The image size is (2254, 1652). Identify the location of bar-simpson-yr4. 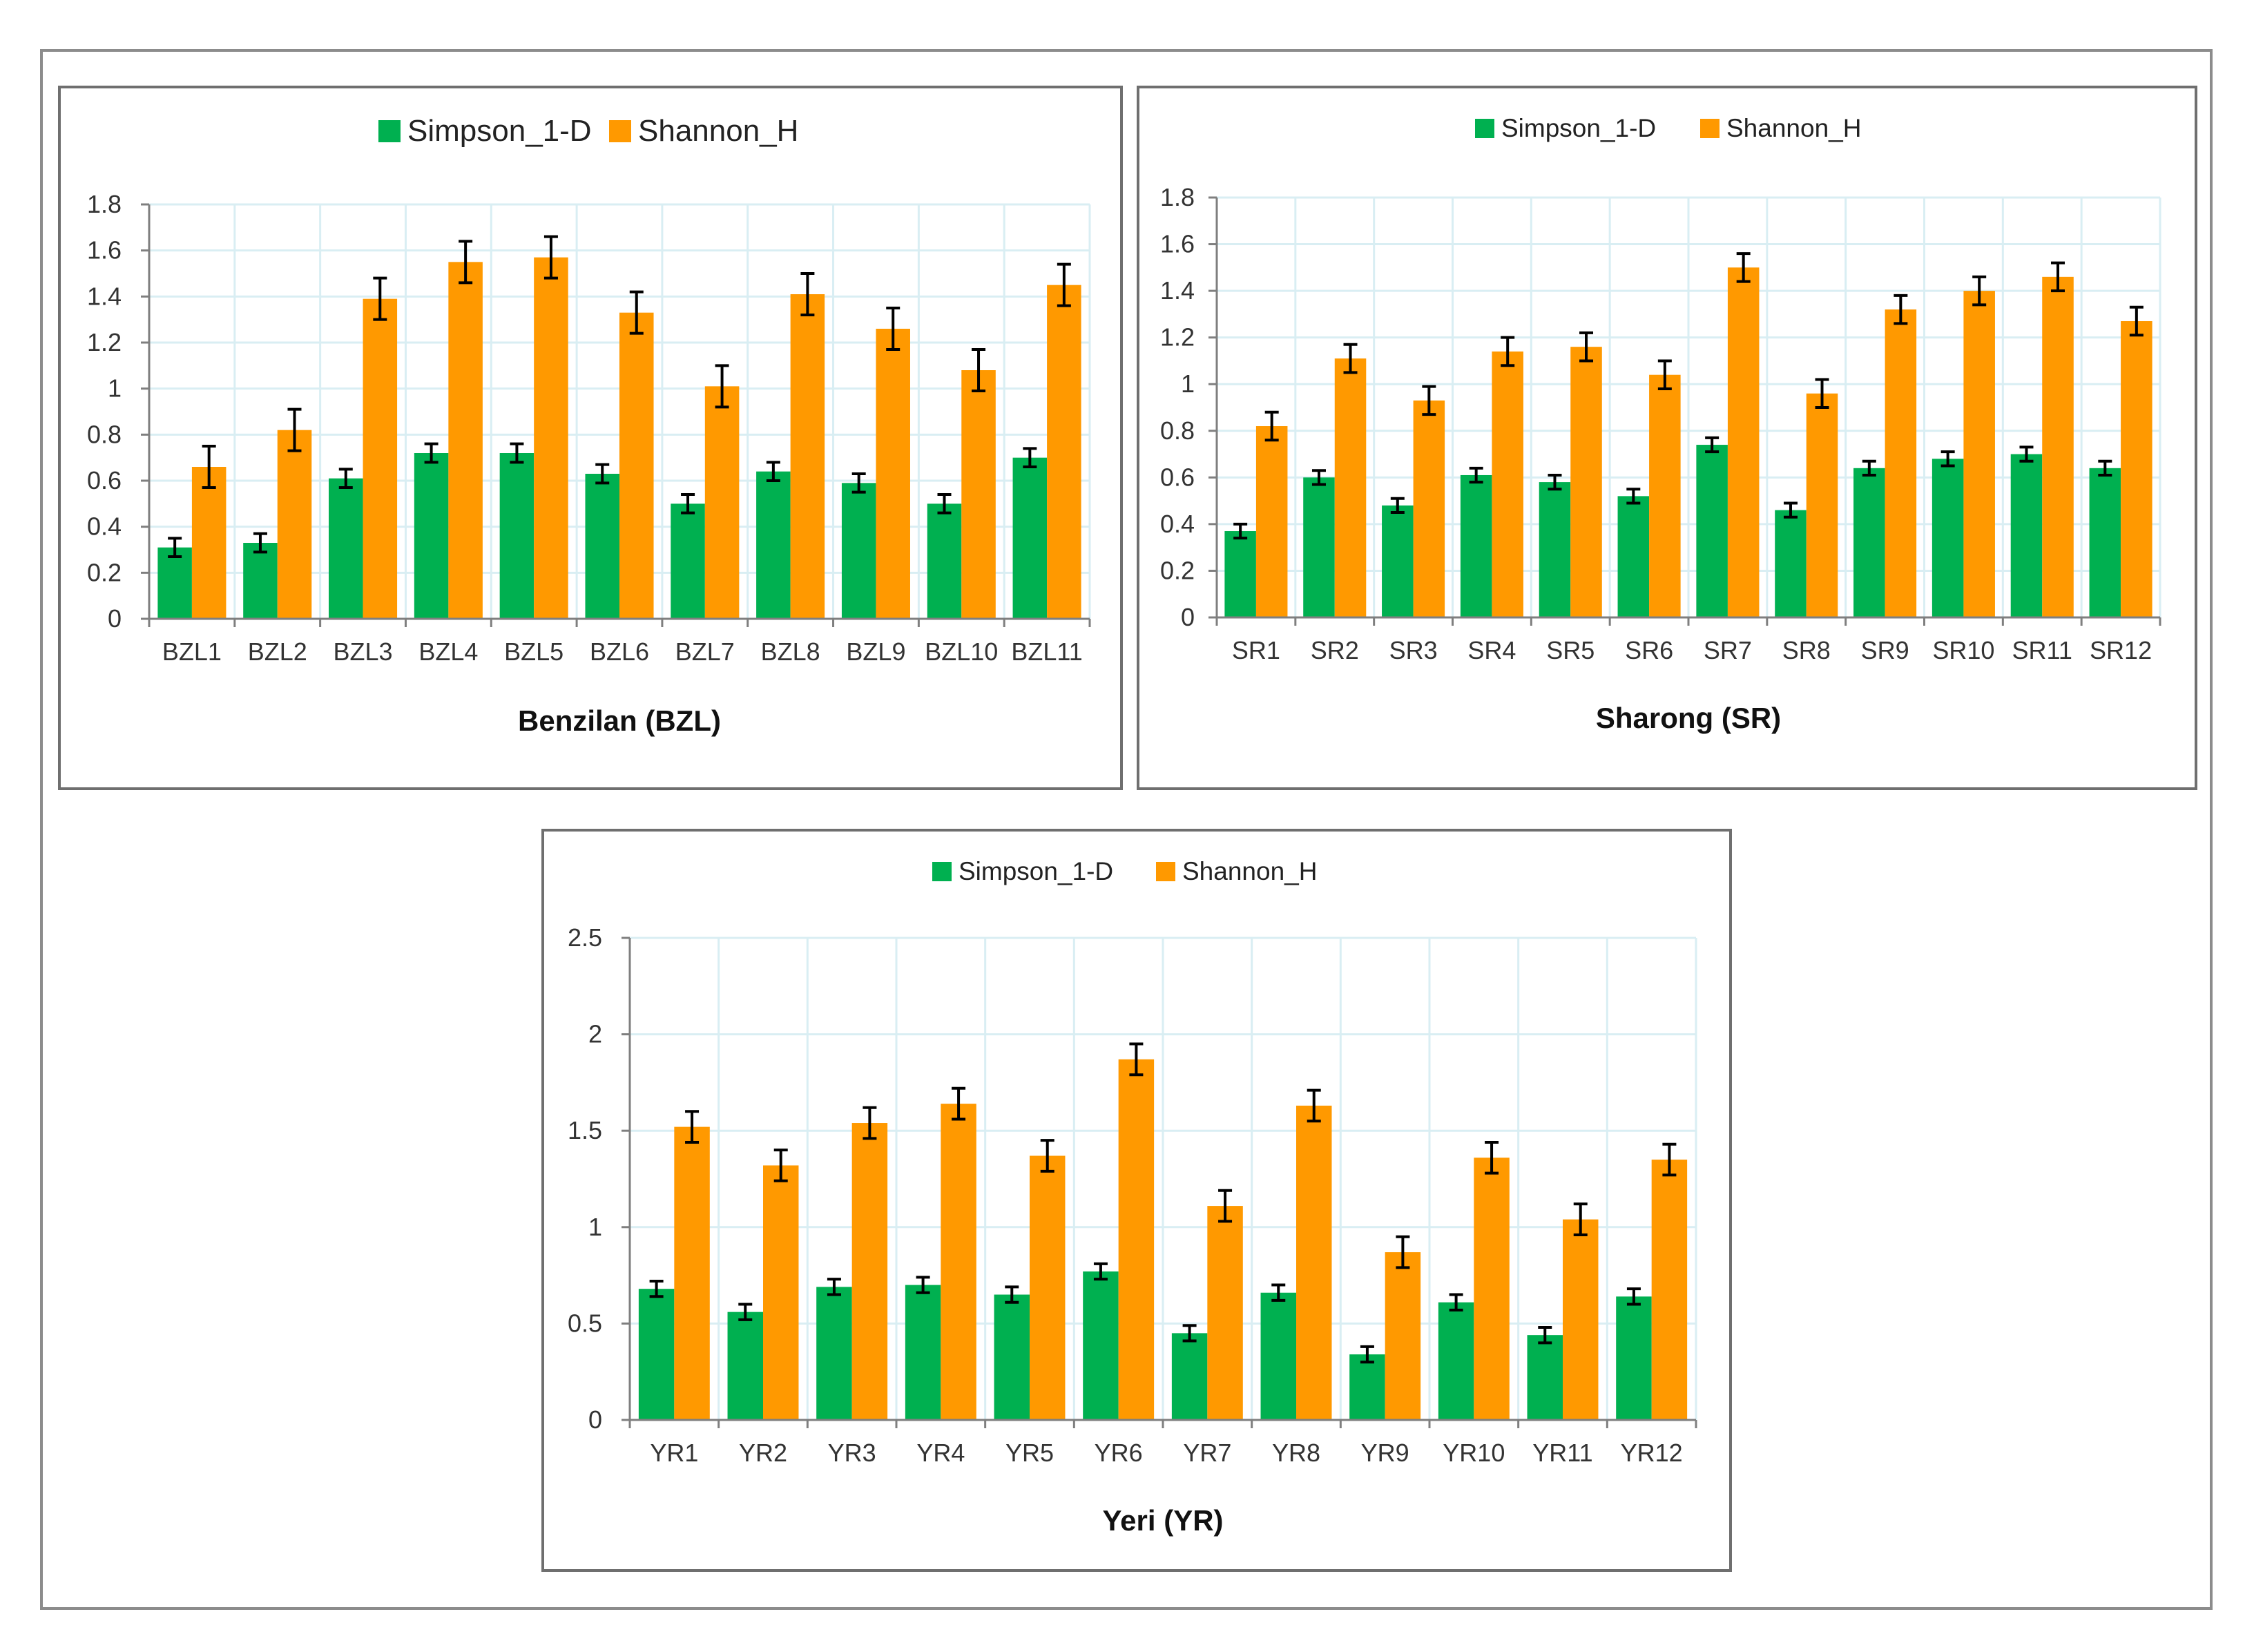
(923, 1352).